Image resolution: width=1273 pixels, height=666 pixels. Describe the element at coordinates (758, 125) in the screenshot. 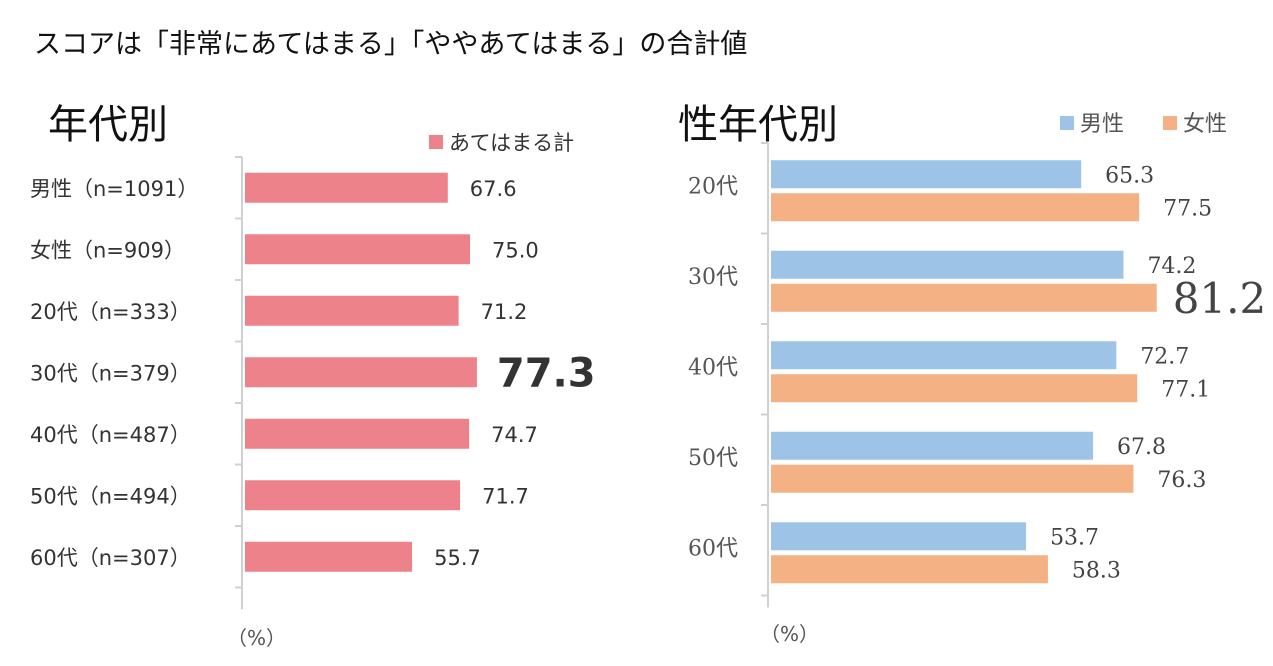

I see `gender-age-chart-title: 性年代別` at that location.